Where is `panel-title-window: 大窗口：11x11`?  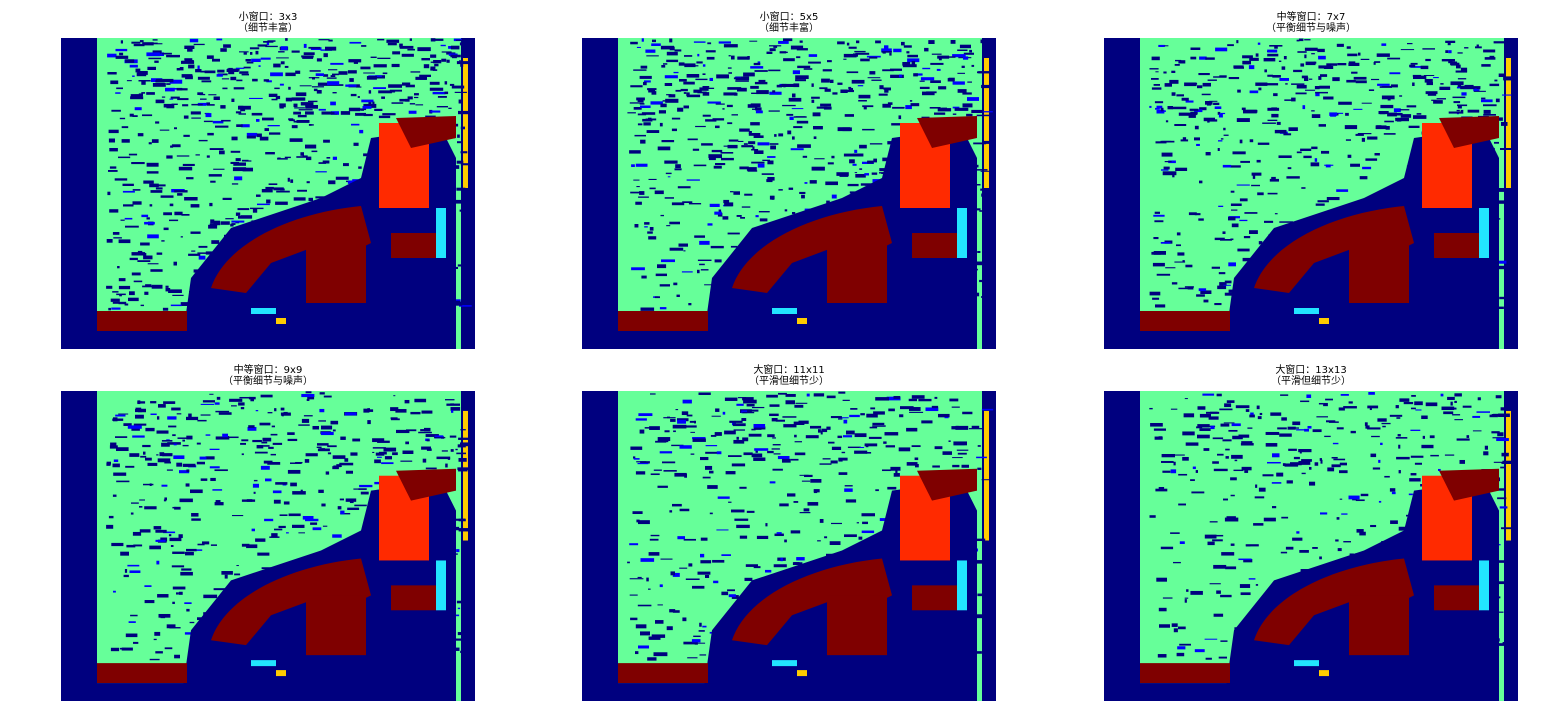 panel-title-window: 大窗口：11x11 is located at coordinates (789, 370).